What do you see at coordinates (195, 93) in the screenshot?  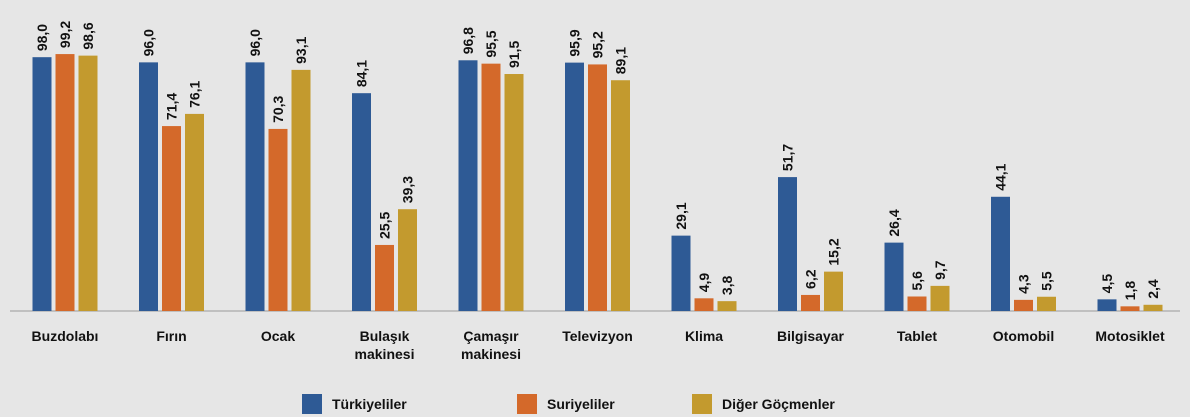 I see `value-label: 76,1` at bounding box center [195, 93].